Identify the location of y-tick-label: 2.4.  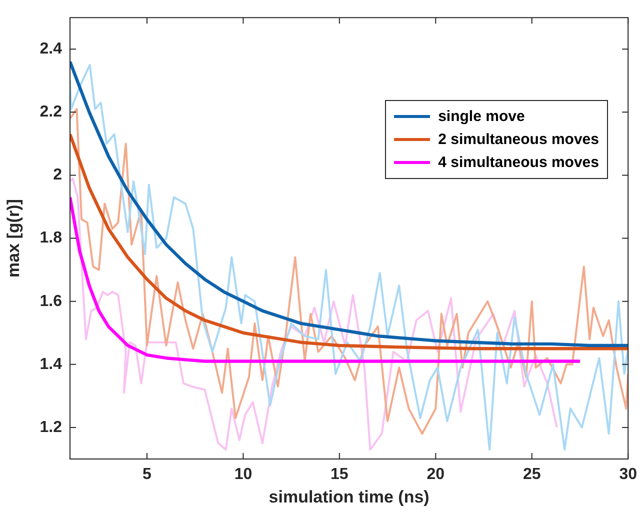
(51, 49).